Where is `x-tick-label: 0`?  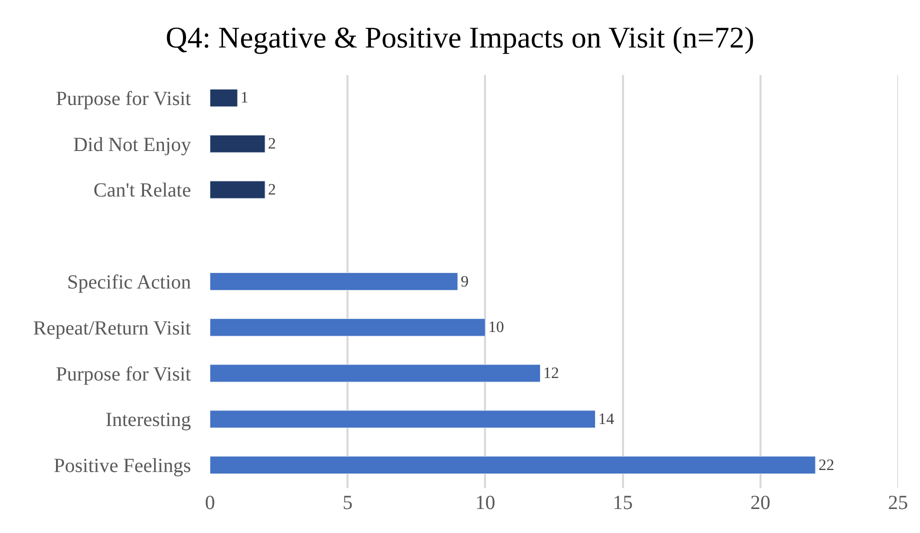
x-tick-label: 0 is located at coordinates (210, 503).